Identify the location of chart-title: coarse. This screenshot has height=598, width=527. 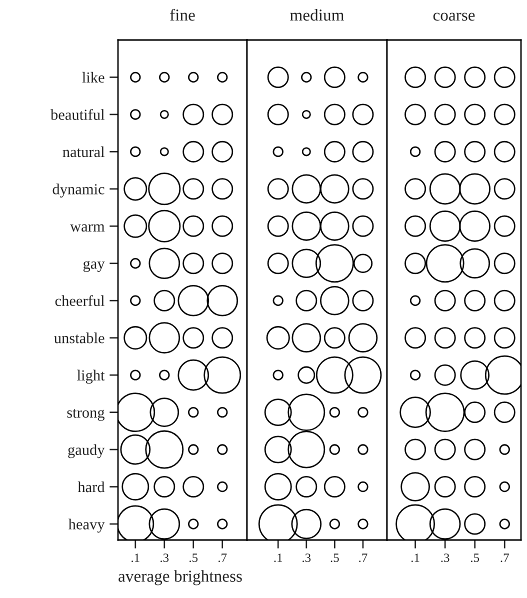
(454, 16).